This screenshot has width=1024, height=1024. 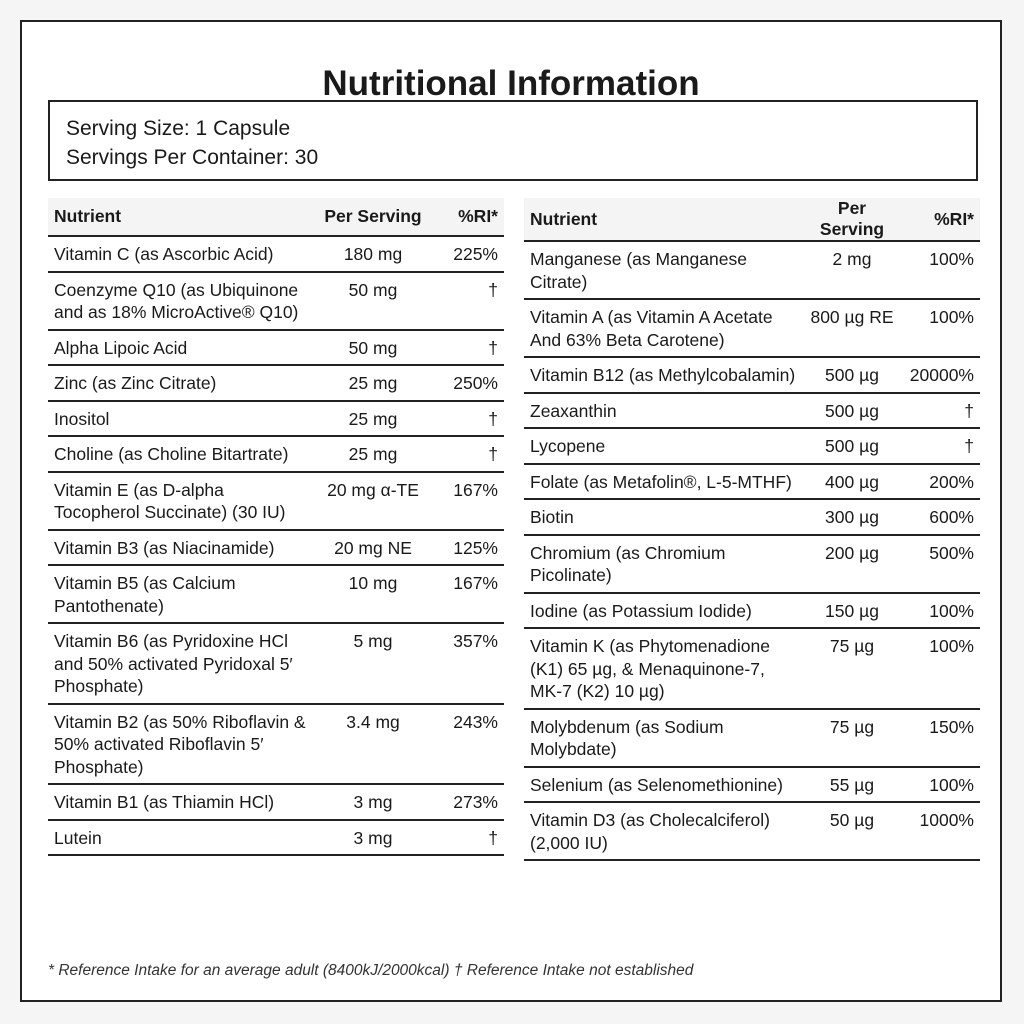 What do you see at coordinates (852, 784) in the screenshot?
I see `per-serving-amount: 55 µg` at bounding box center [852, 784].